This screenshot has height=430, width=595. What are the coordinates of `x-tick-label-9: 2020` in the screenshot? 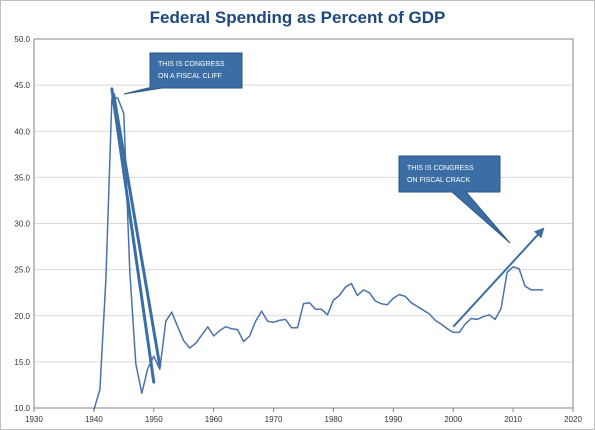 It's located at (573, 419).